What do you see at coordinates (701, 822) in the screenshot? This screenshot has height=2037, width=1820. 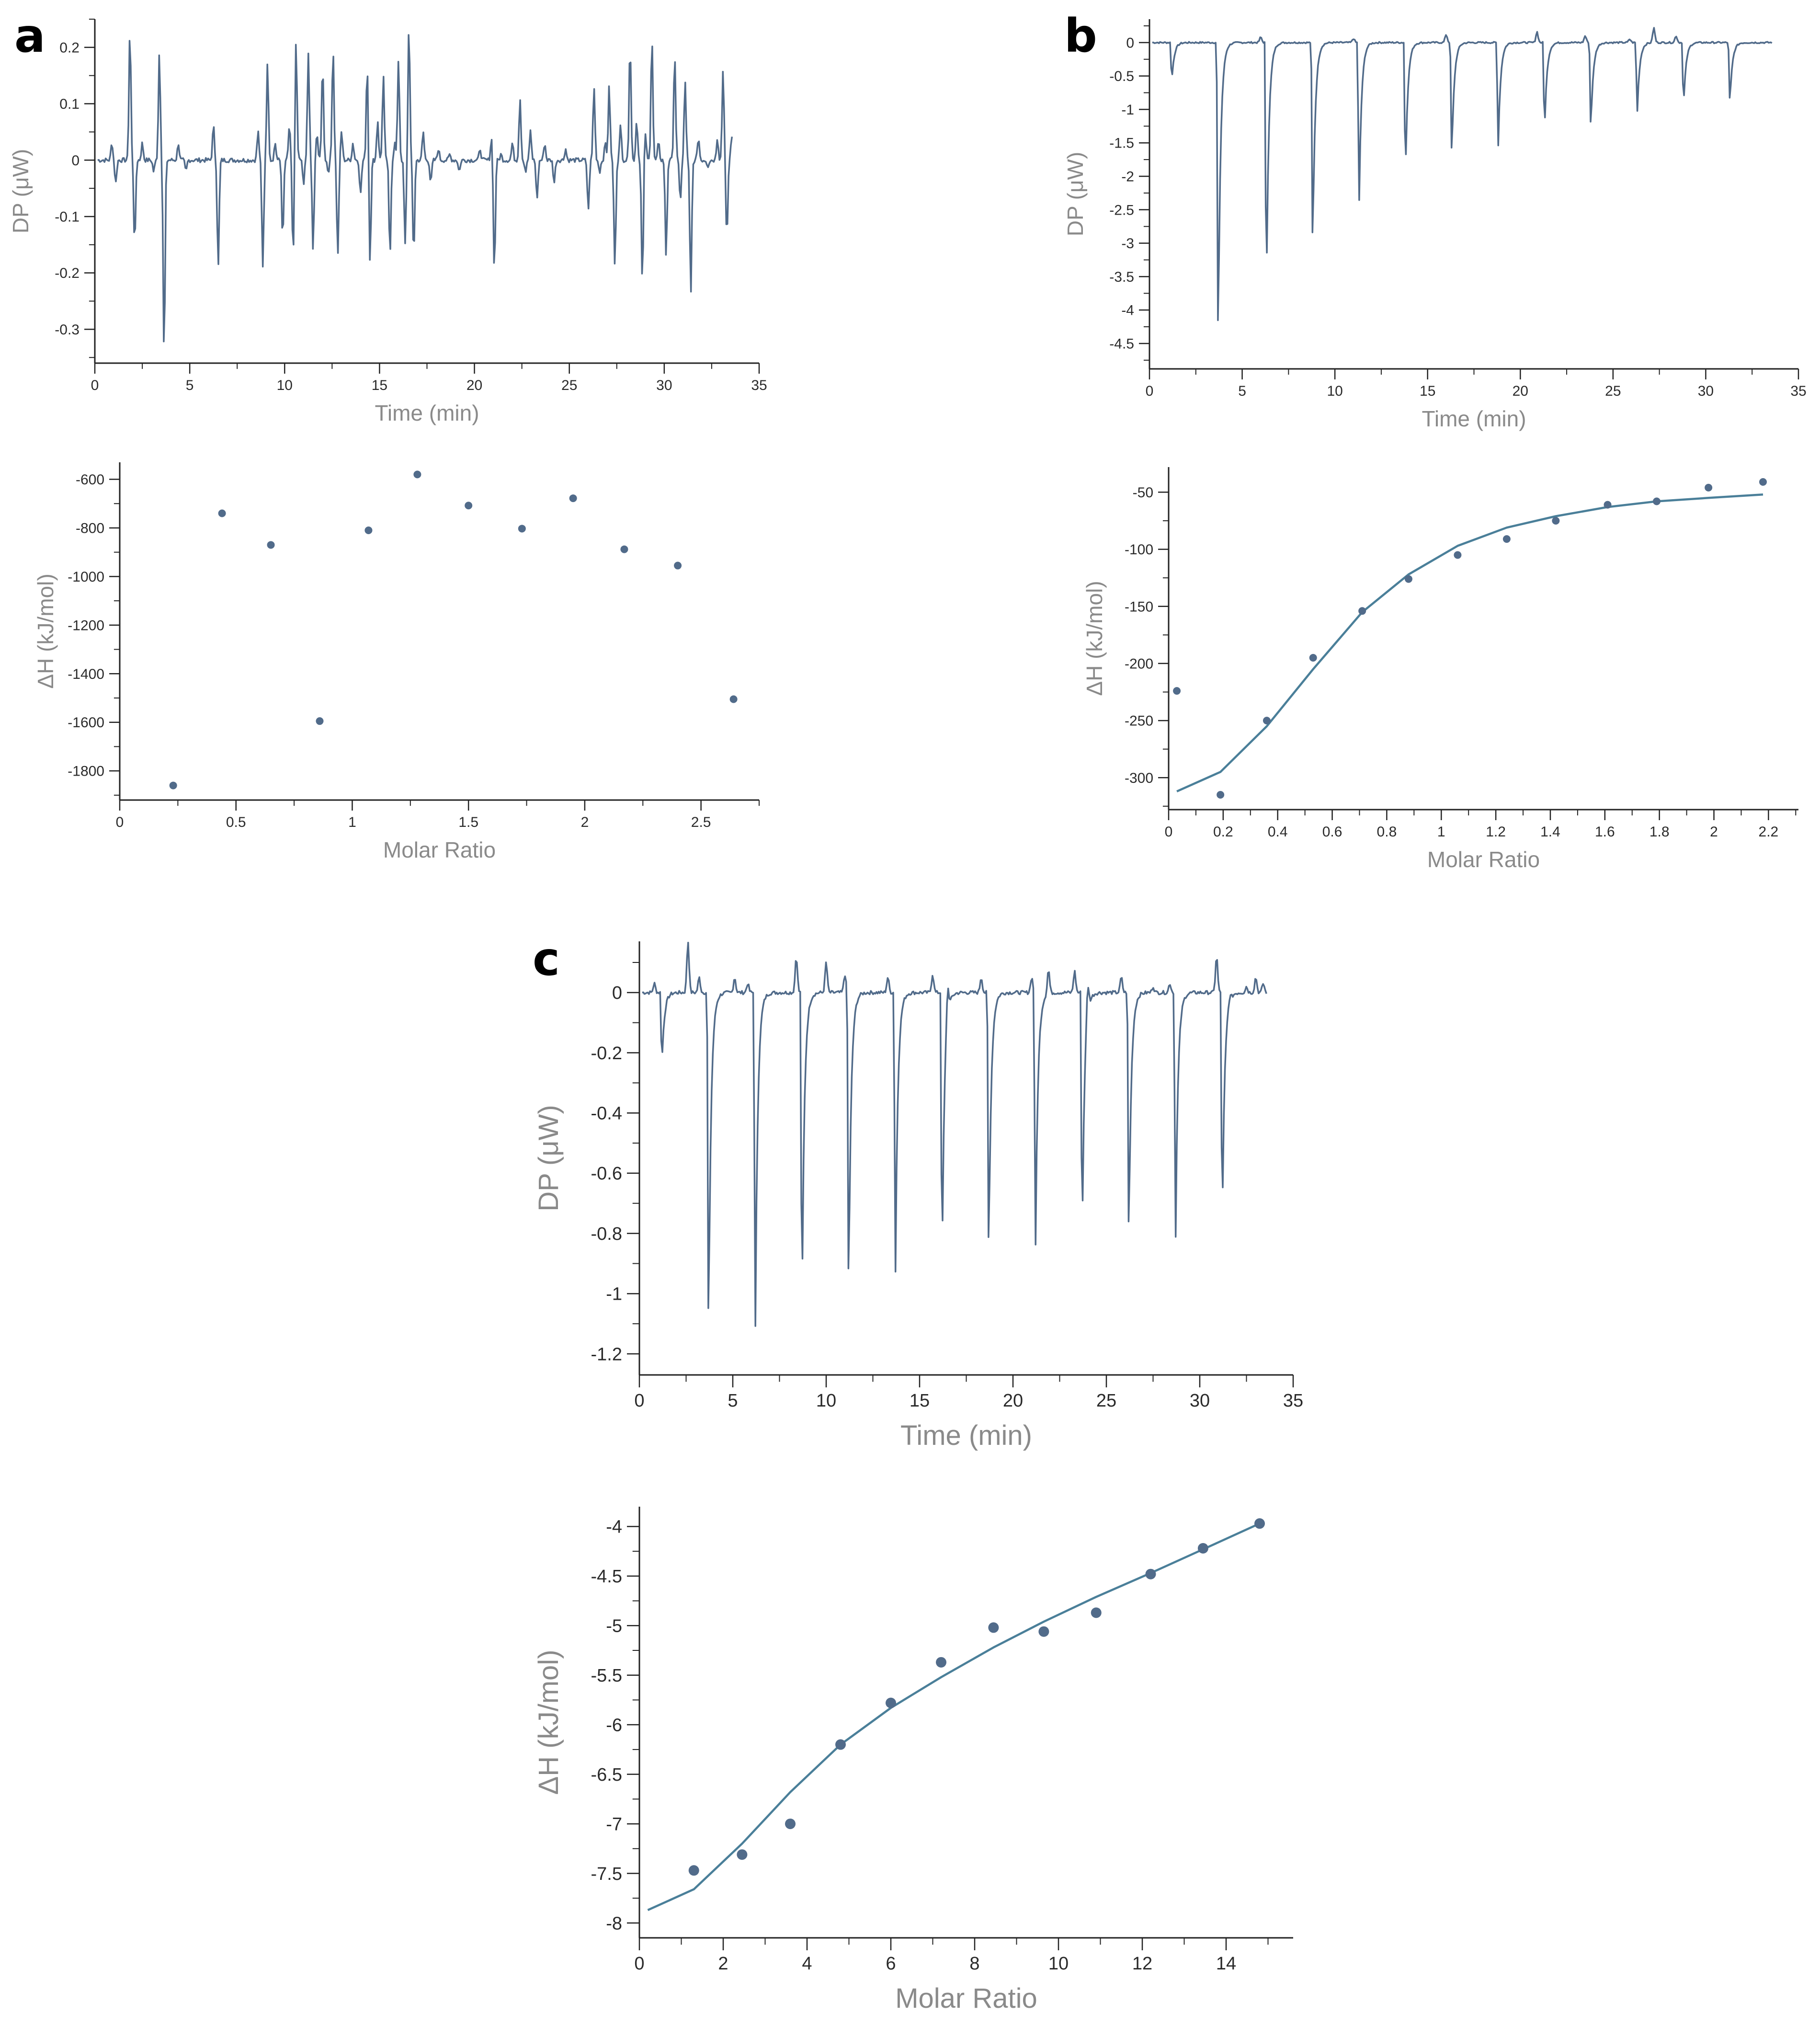 I see `x-tick-label: 2.5` at bounding box center [701, 822].